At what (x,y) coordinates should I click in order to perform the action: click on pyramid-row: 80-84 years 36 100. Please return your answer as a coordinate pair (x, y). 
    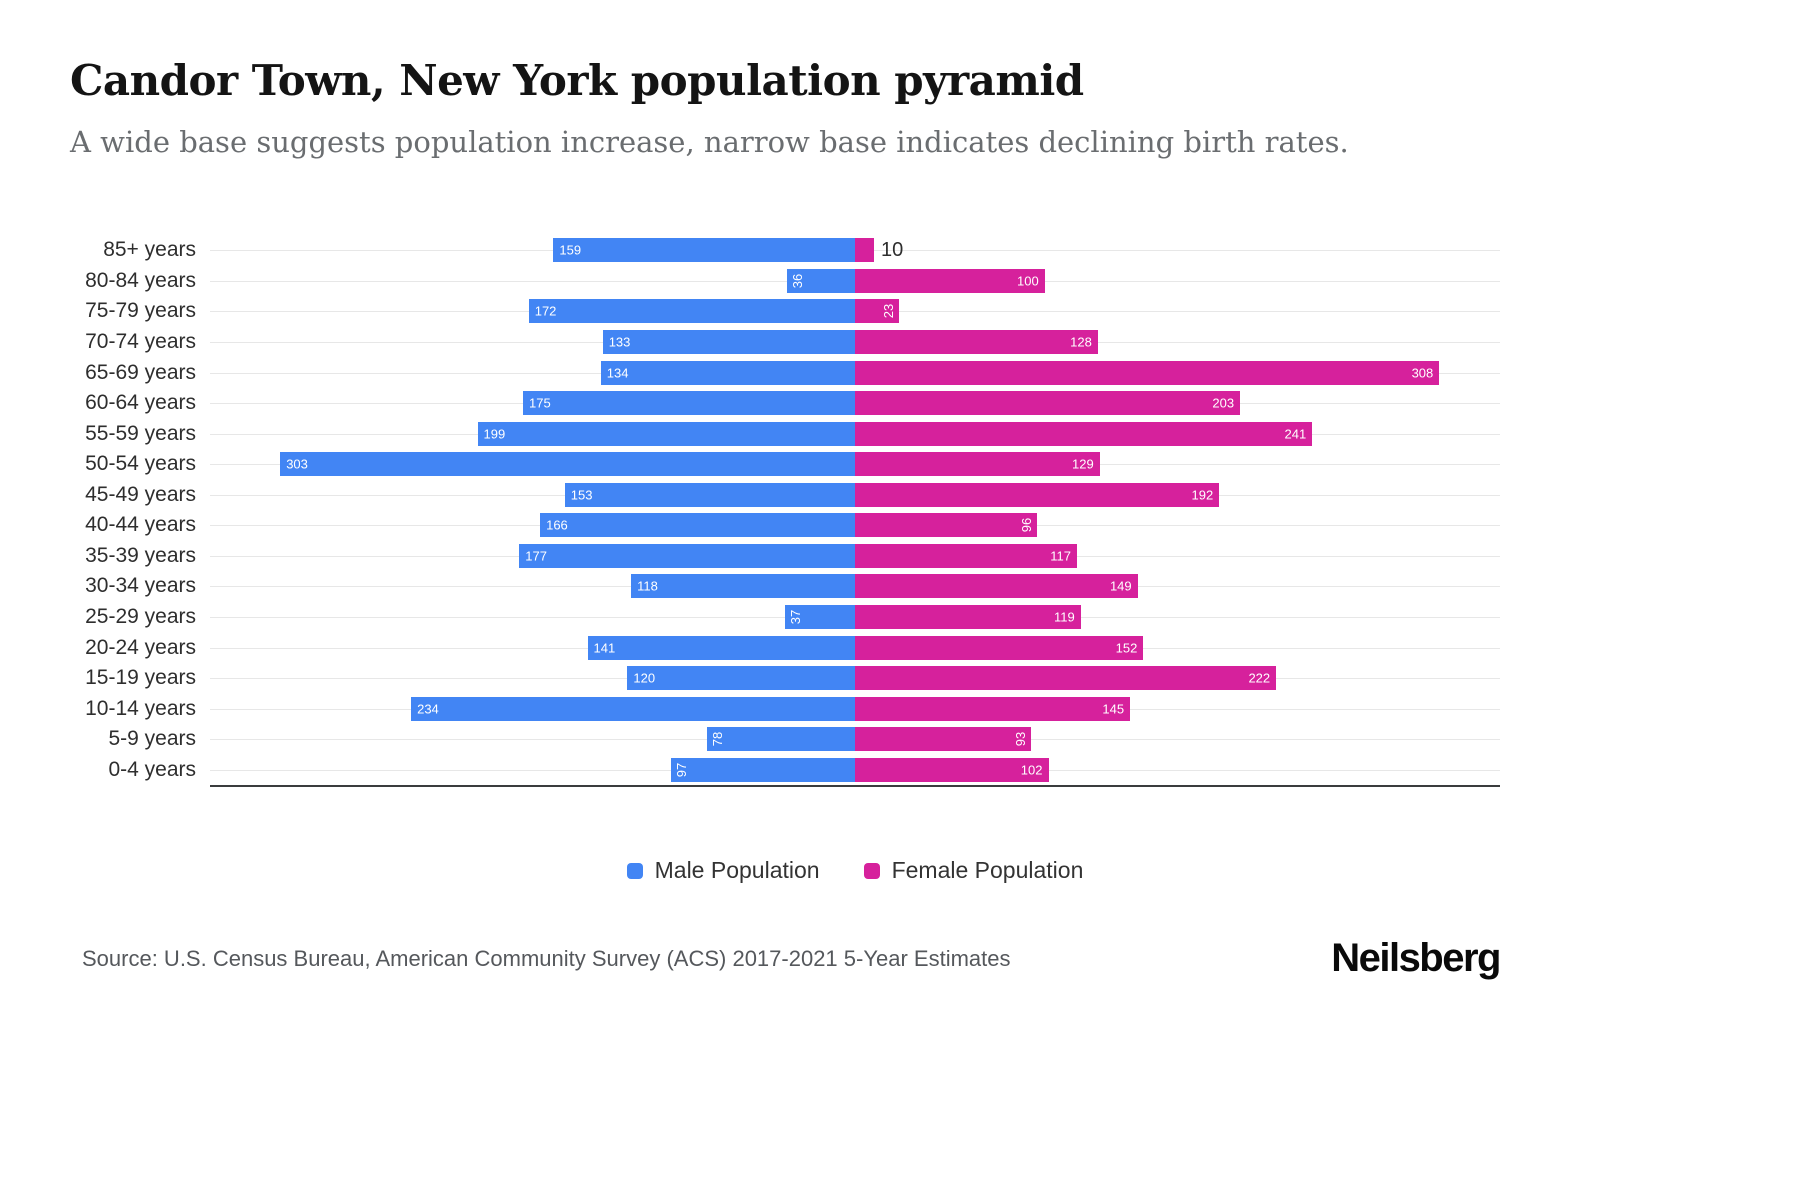
    Looking at the image, I should click on (785, 281).